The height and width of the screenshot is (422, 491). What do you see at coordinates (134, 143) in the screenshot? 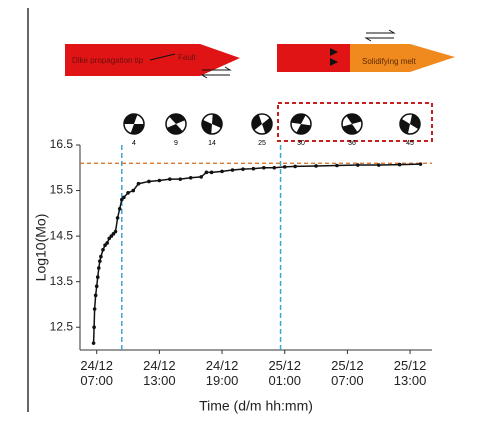
I see `beachball-label: 4` at bounding box center [134, 143].